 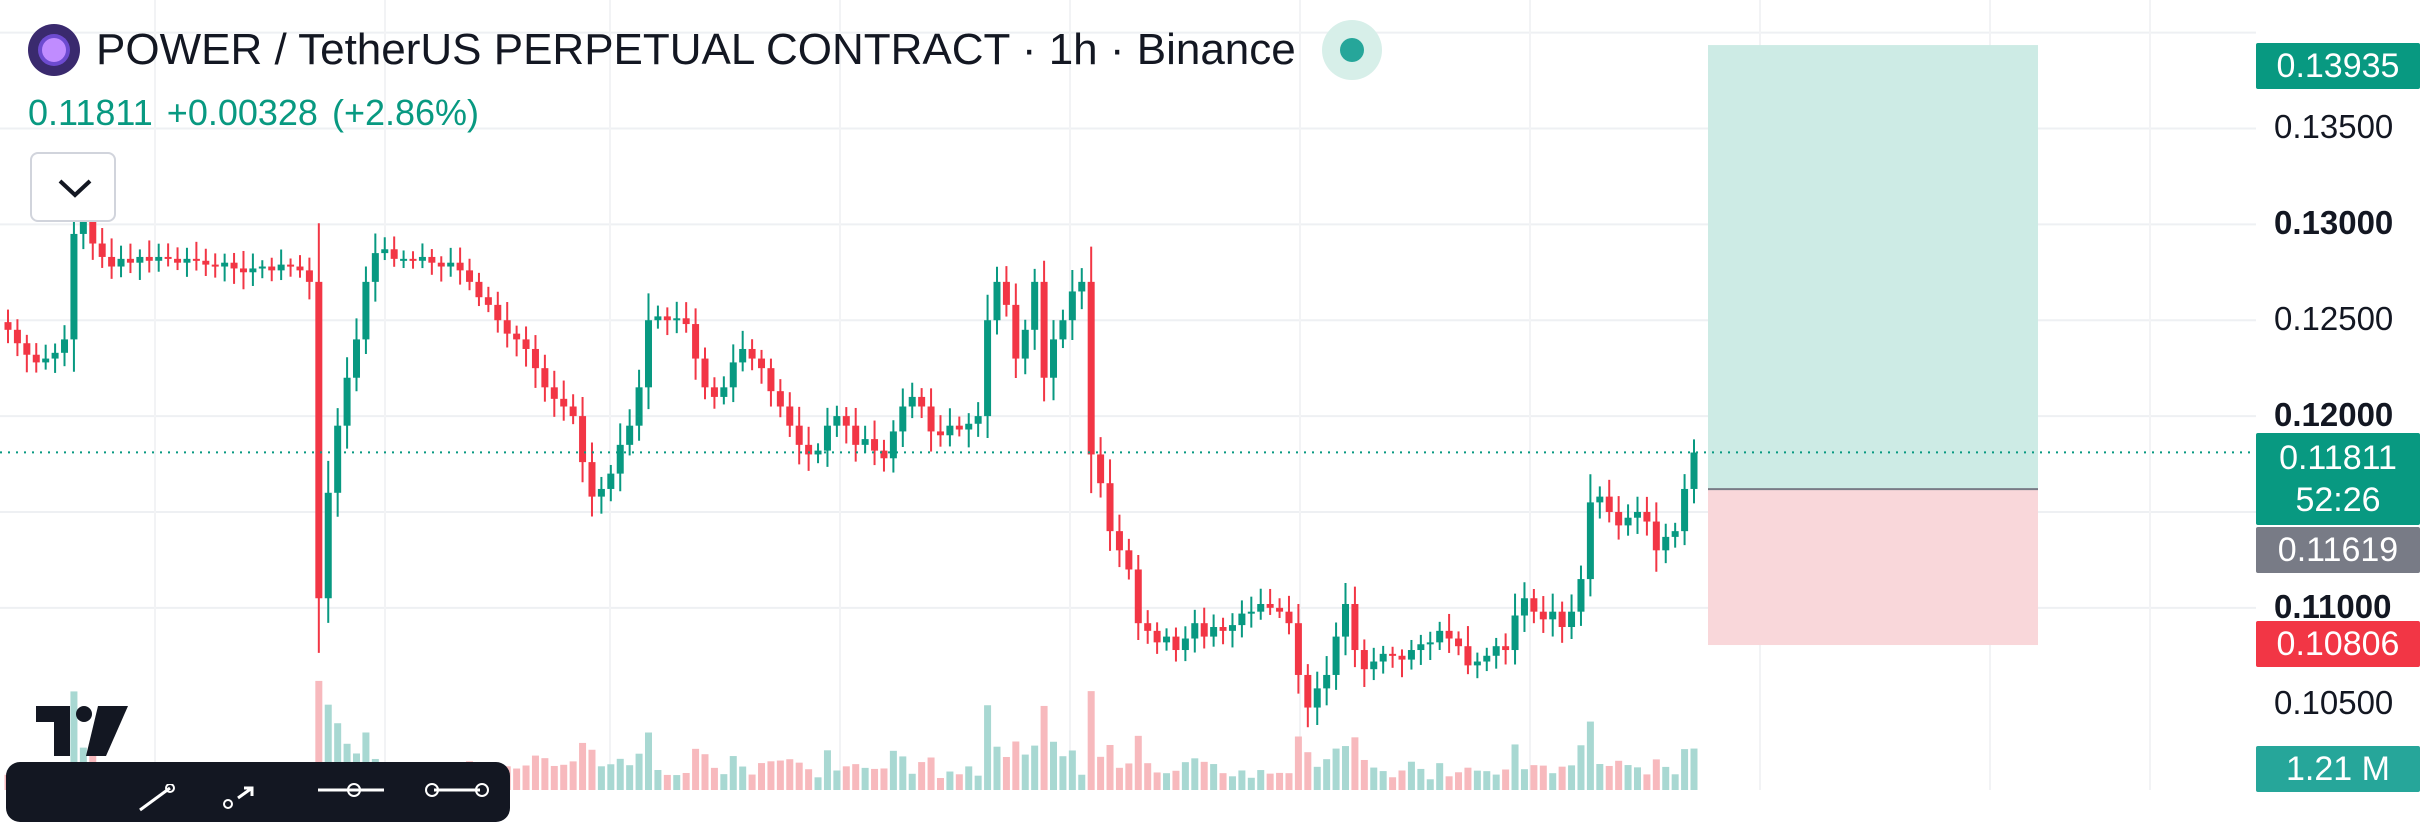 I want to click on horizontal-ray-tool-icon, so click(x=353, y=797).